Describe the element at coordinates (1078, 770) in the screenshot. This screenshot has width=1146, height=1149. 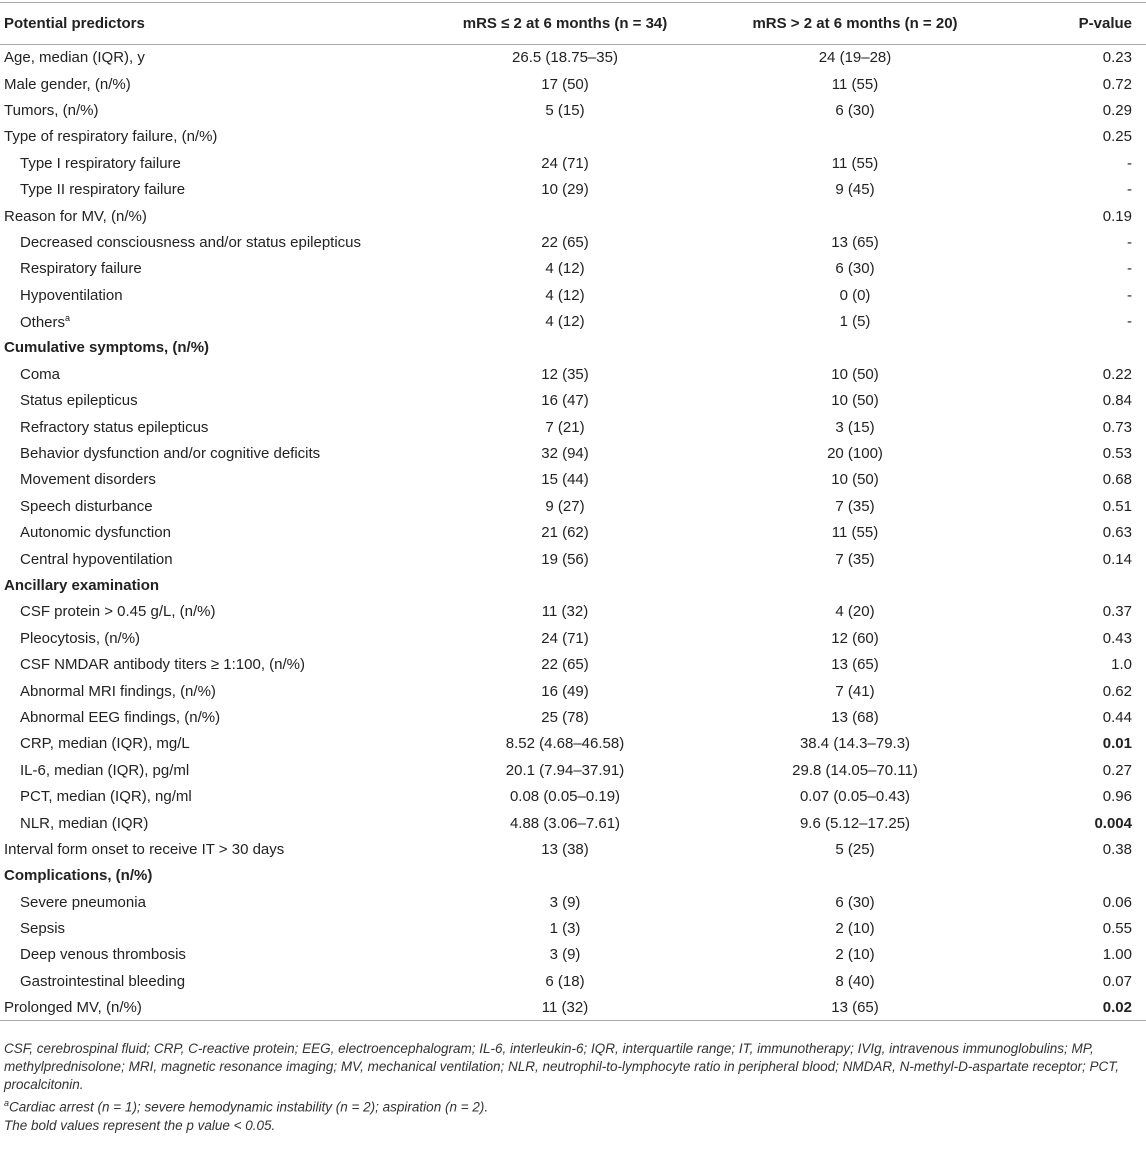
I see `cell: 0.27` at that location.